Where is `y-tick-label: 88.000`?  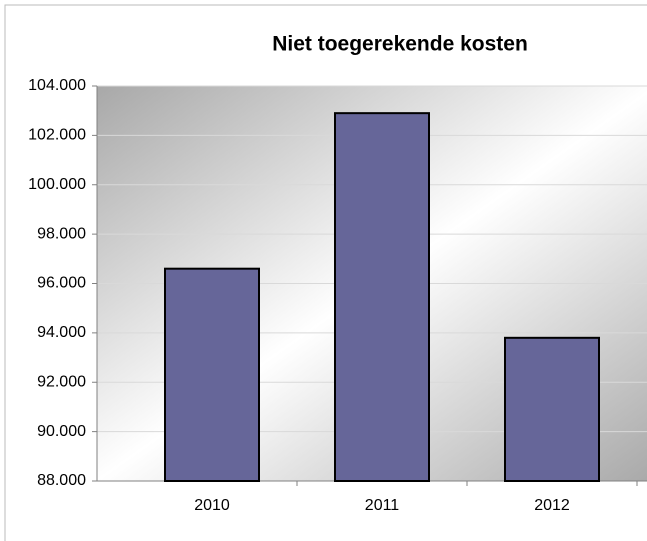 y-tick-label: 88.000 is located at coordinates (61, 480).